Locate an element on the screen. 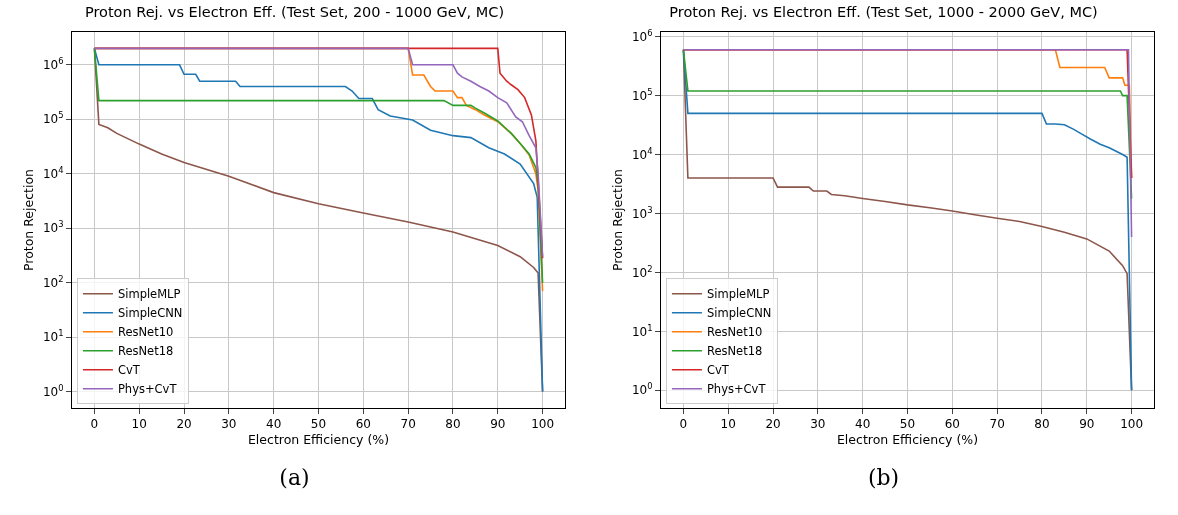 The height and width of the screenshot is (515, 1178). text: (a) is located at coordinates (294, 478).